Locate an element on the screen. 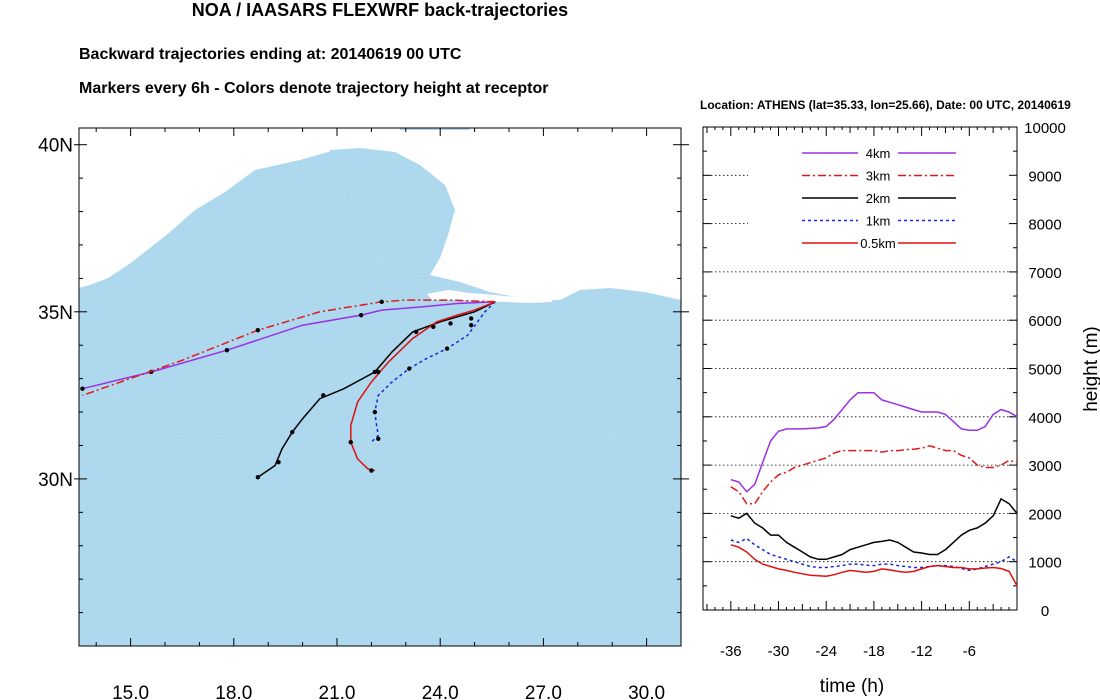 Image resolution: width=1100 pixels, height=700 pixels. map-x-tick-label: 30.0 is located at coordinates (646, 691).